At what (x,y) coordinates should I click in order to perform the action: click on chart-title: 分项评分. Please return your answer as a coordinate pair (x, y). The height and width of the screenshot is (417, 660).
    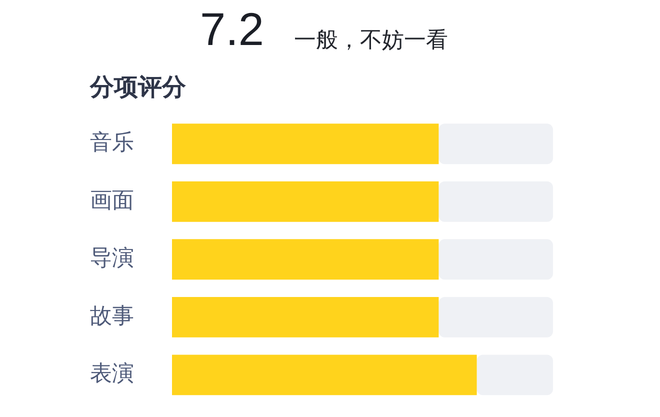
    Looking at the image, I should click on (138, 87).